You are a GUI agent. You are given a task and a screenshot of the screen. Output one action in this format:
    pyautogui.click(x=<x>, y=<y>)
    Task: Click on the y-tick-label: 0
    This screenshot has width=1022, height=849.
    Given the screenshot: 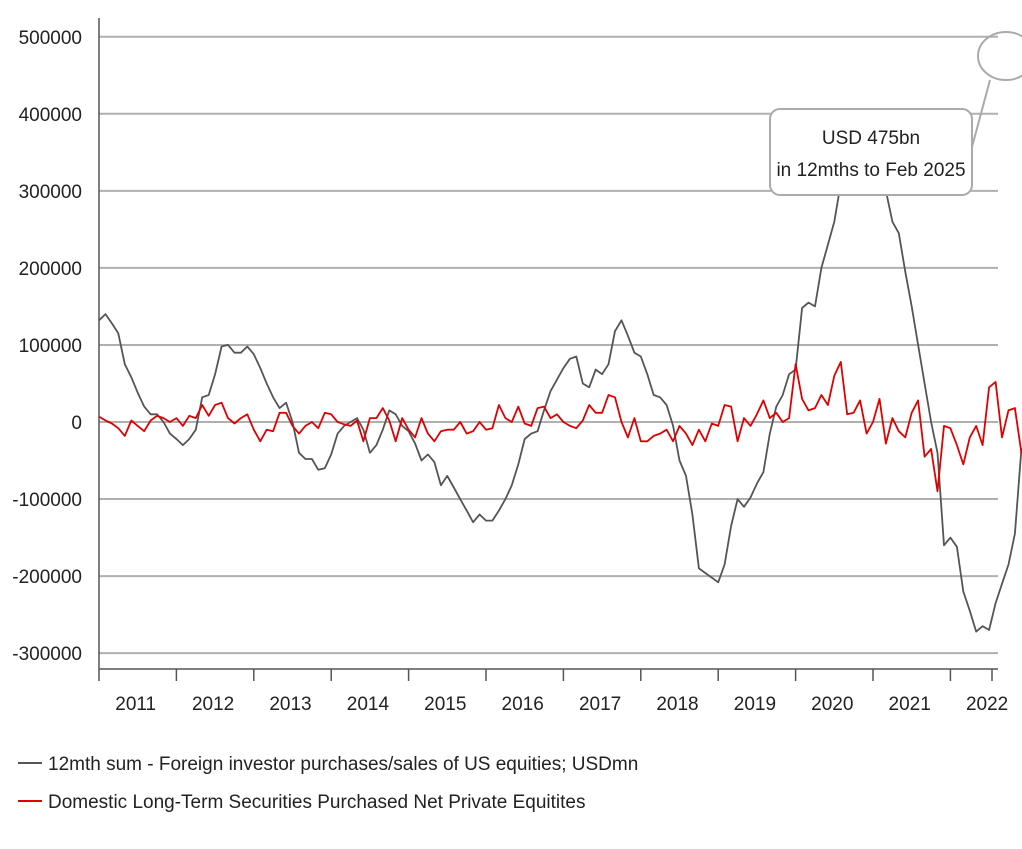 What is the action you would take?
    pyautogui.click(x=76, y=423)
    